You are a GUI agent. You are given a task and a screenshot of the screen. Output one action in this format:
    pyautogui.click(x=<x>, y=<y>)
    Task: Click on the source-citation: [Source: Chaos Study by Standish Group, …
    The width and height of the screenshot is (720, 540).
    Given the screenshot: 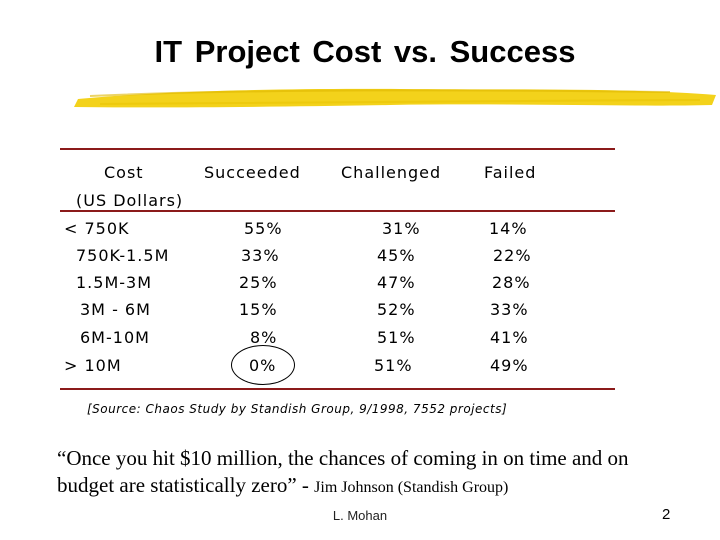 What is the action you would take?
    pyautogui.click(x=297, y=409)
    